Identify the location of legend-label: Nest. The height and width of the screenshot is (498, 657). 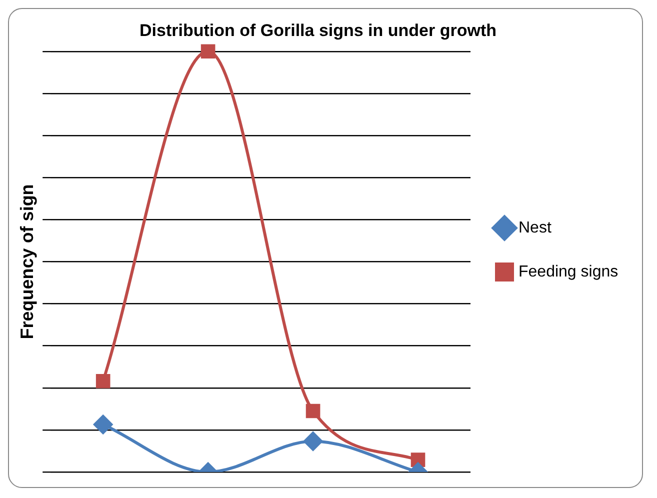
(535, 227).